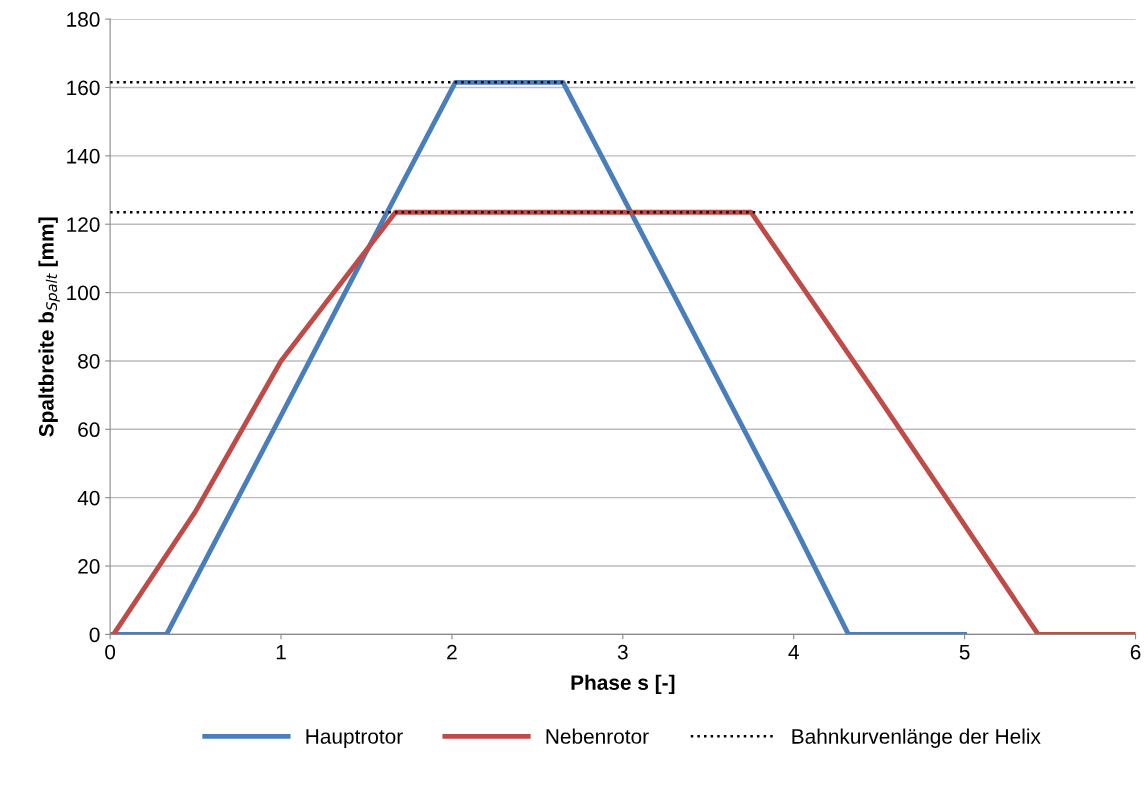 Image resolution: width=1147 pixels, height=796 pixels. What do you see at coordinates (1135, 652) in the screenshot?
I see `x-tick-label: 6` at bounding box center [1135, 652].